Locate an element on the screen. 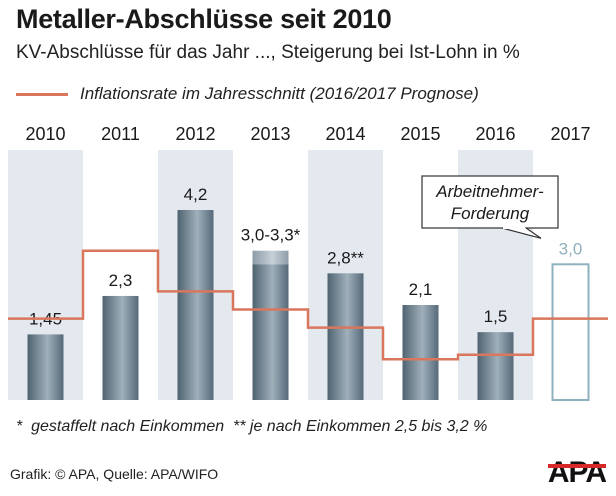  bar-range-2013 is located at coordinates (270, 257).